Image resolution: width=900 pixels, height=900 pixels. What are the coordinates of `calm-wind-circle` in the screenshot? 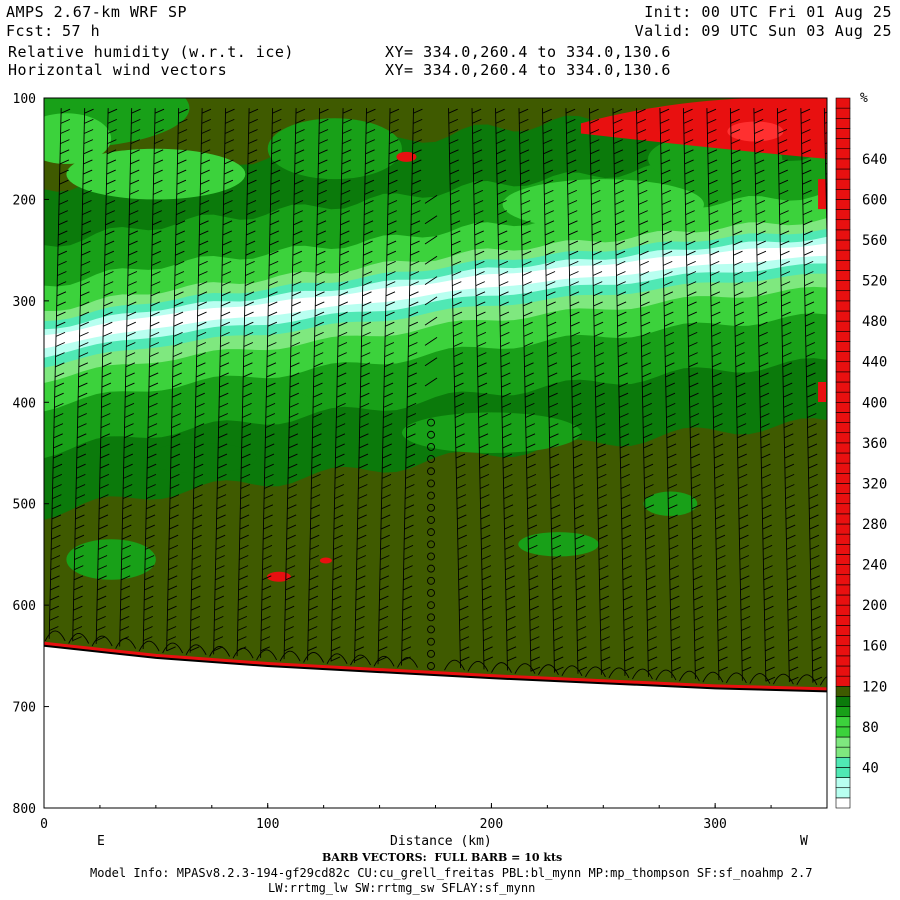 It's located at (431, 459).